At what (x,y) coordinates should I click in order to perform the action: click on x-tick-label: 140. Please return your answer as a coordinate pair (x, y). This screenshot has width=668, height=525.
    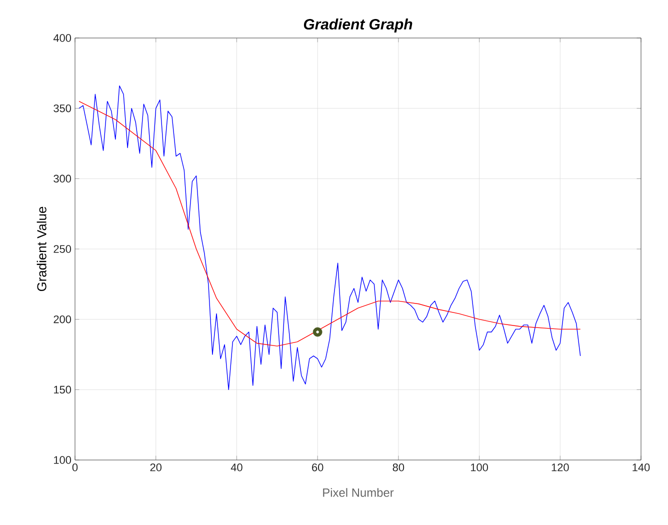
    Looking at the image, I should click on (641, 468).